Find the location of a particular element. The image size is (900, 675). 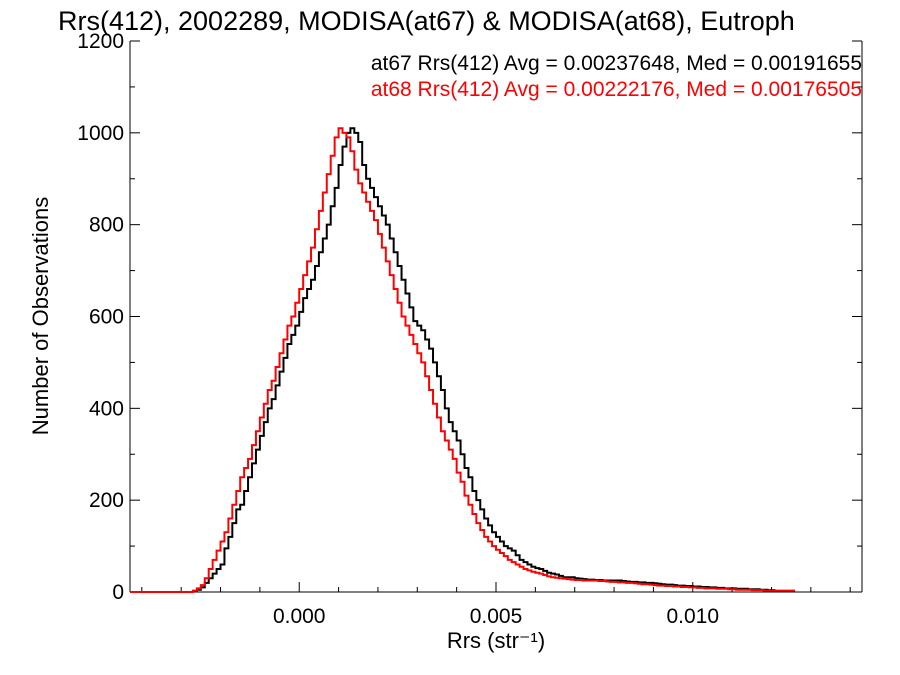

y-tick-label: 0 is located at coordinates (118, 592).